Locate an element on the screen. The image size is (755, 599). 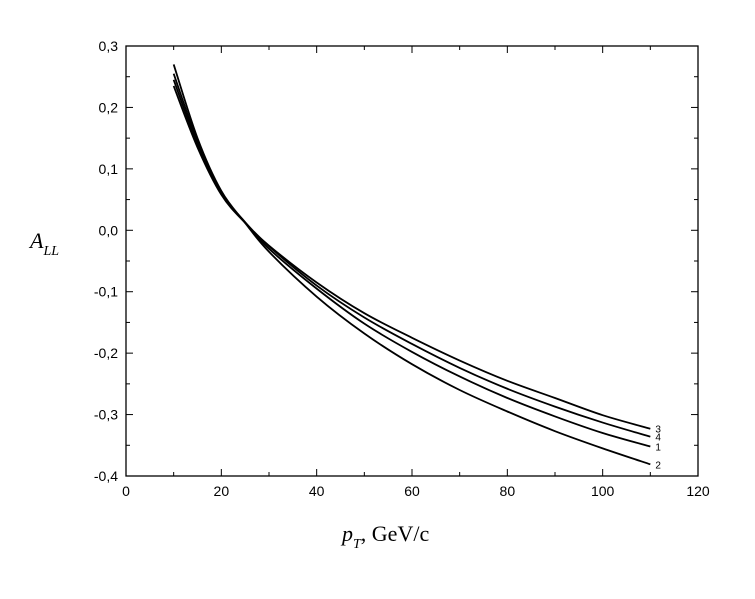
x-axis-title-sub: T is located at coordinates (357, 544).